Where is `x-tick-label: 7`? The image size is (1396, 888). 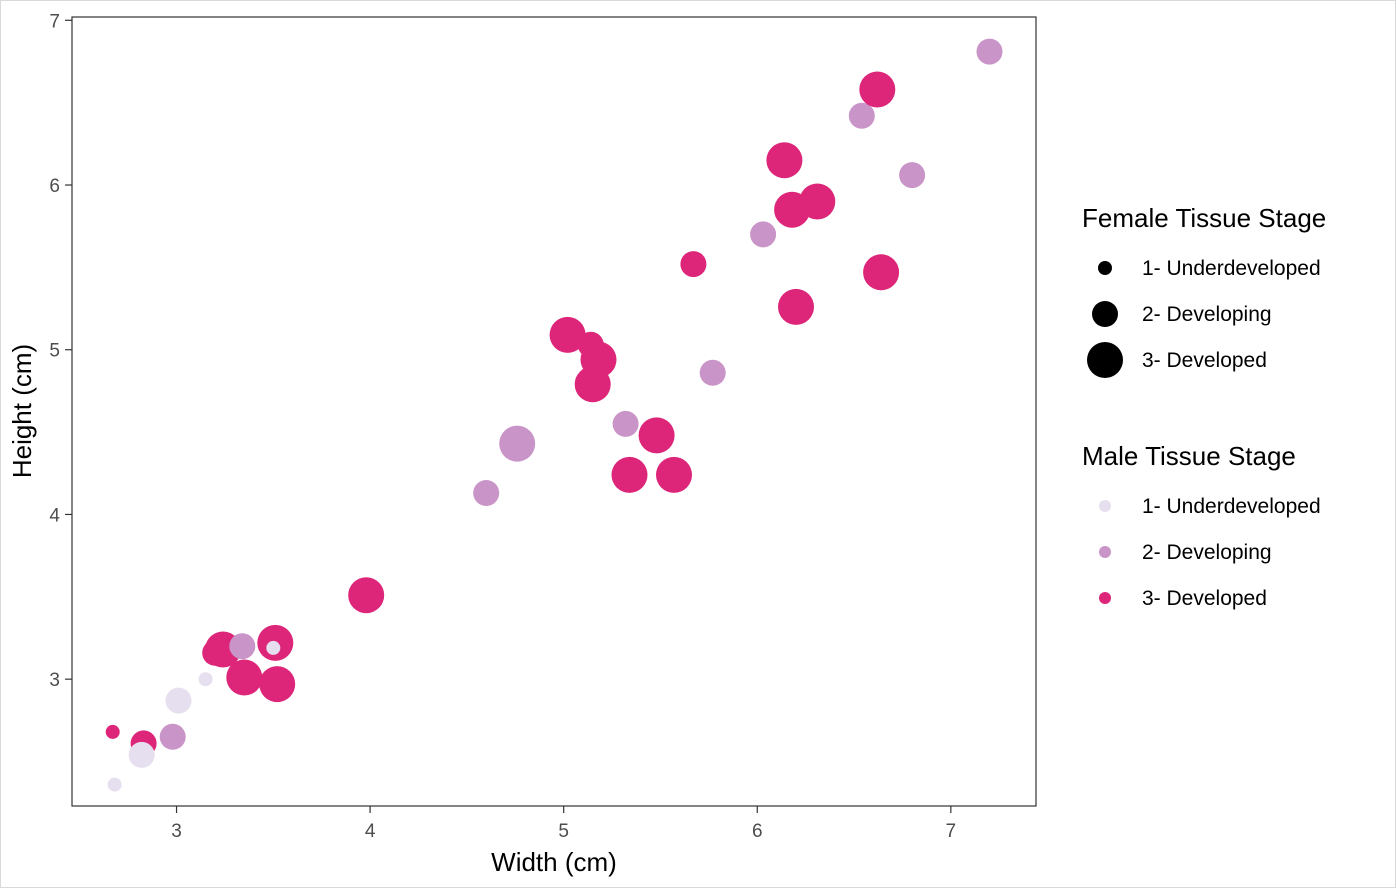 x-tick-label: 7 is located at coordinates (951, 831).